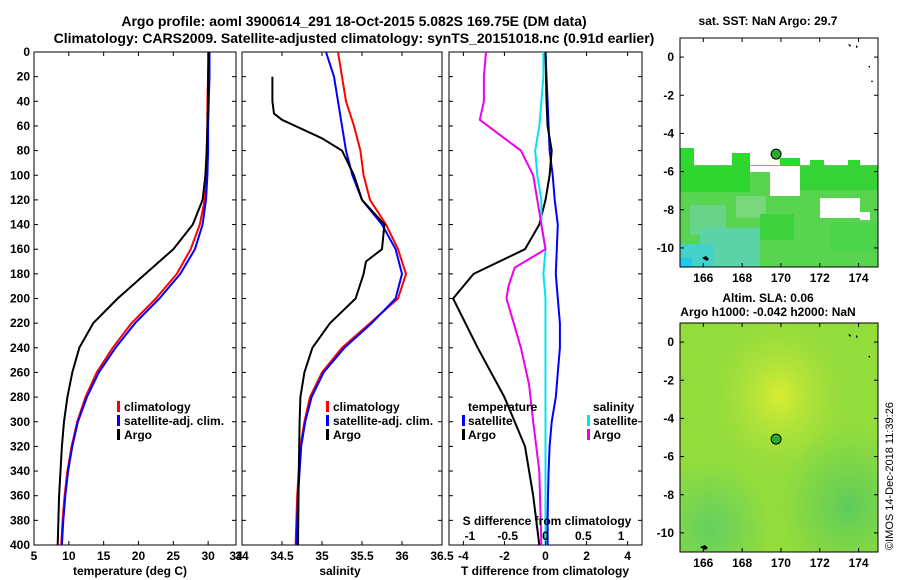  What do you see at coordinates (20, 175) in the screenshot?
I see `y-tick-label: 100` at bounding box center [20, 175].